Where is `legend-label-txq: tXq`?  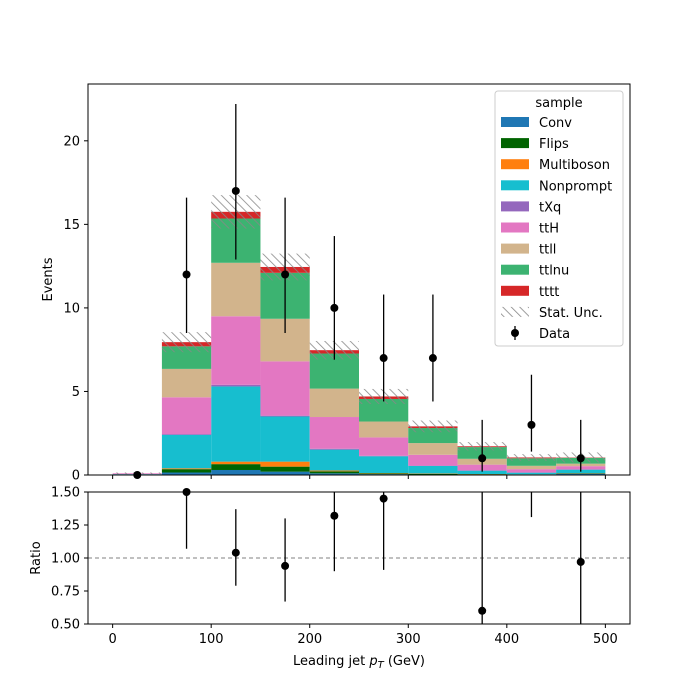 legend-label-txq: tXq is located at coordinates (550, 207).